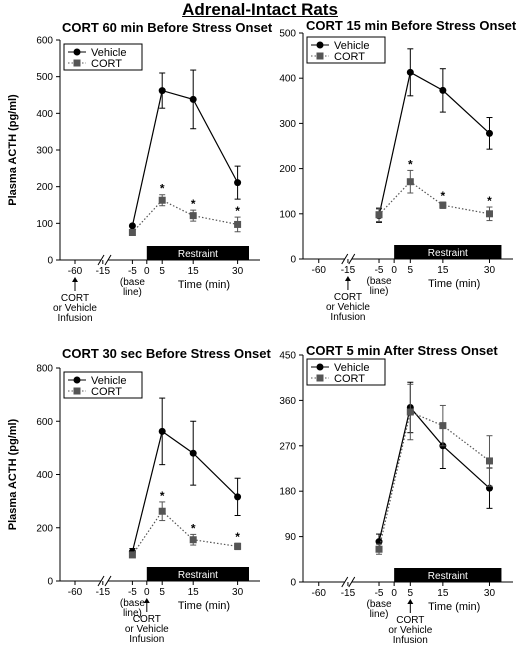  What do you see at coordinates (411, 25) in the screenshot?
I see `panel-title: CORT 15 min Before Stress Onset` at bounding box center [411, 25].